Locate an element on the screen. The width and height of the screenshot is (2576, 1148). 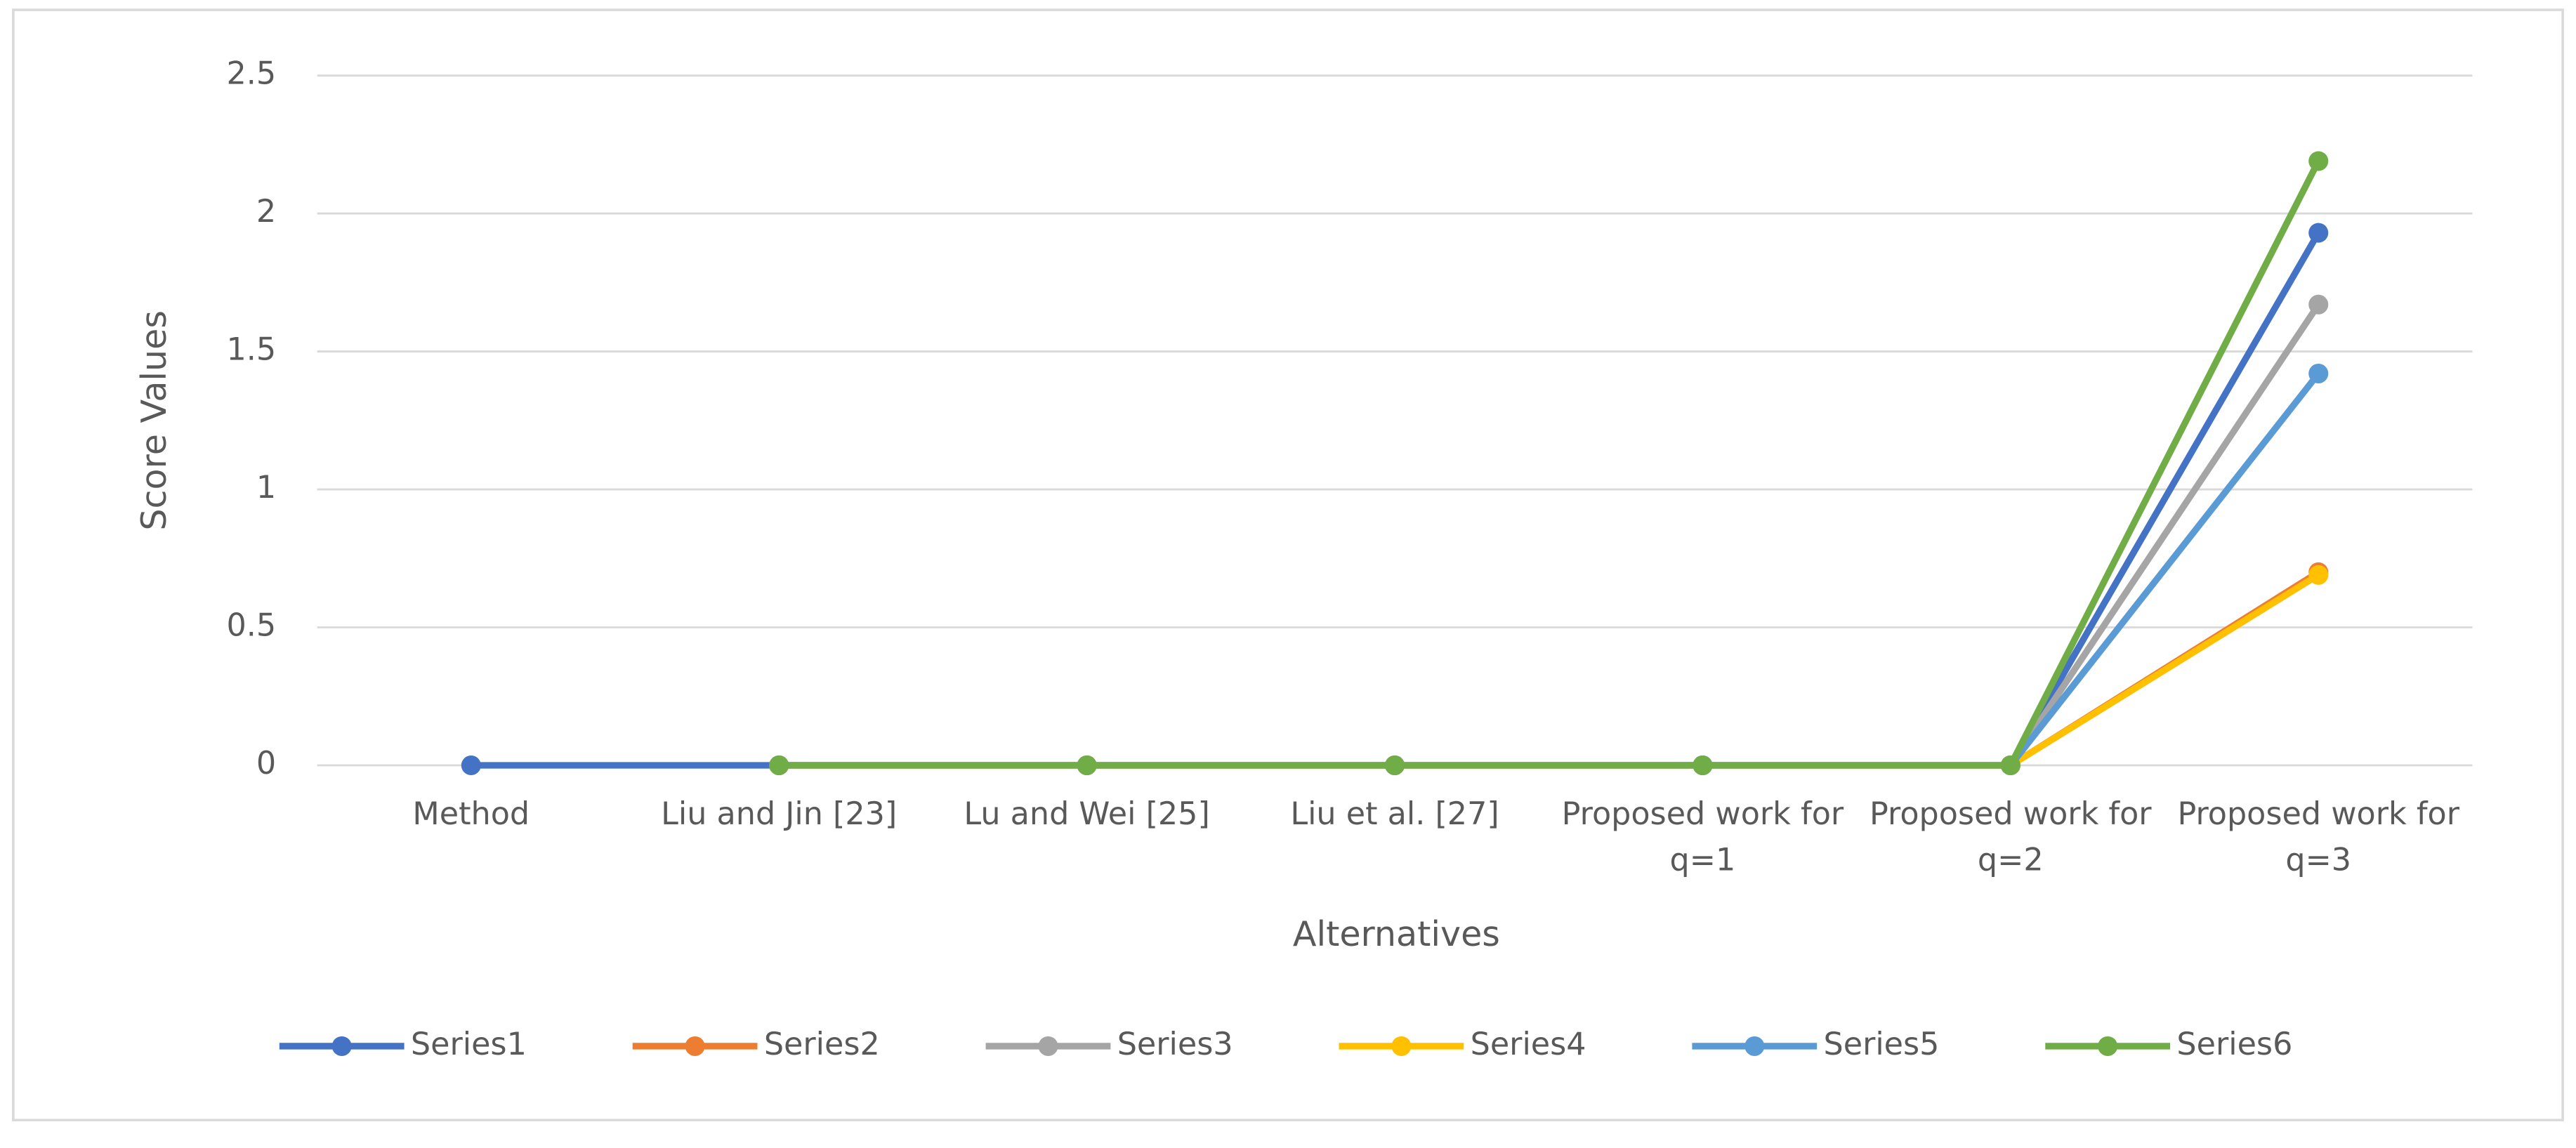
y-tick-label: 1 is located at coordinates (266, 488).